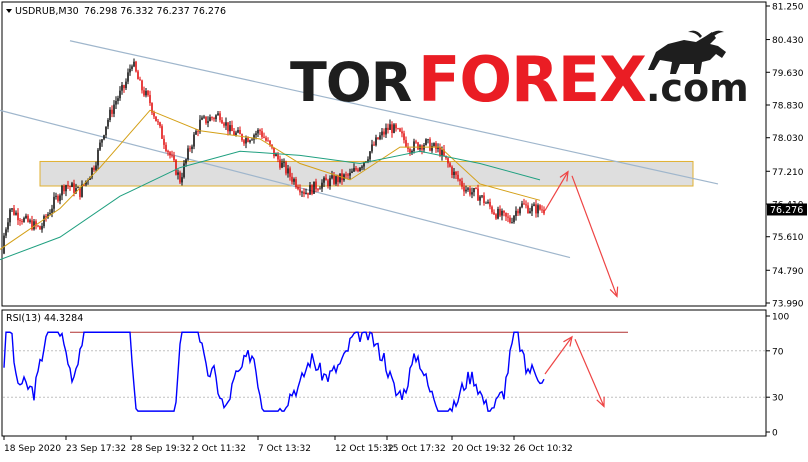 This screenshot has height=462, width=808. I want to click on torforex-logo: TOR FOREX .com, so click(519, 73).